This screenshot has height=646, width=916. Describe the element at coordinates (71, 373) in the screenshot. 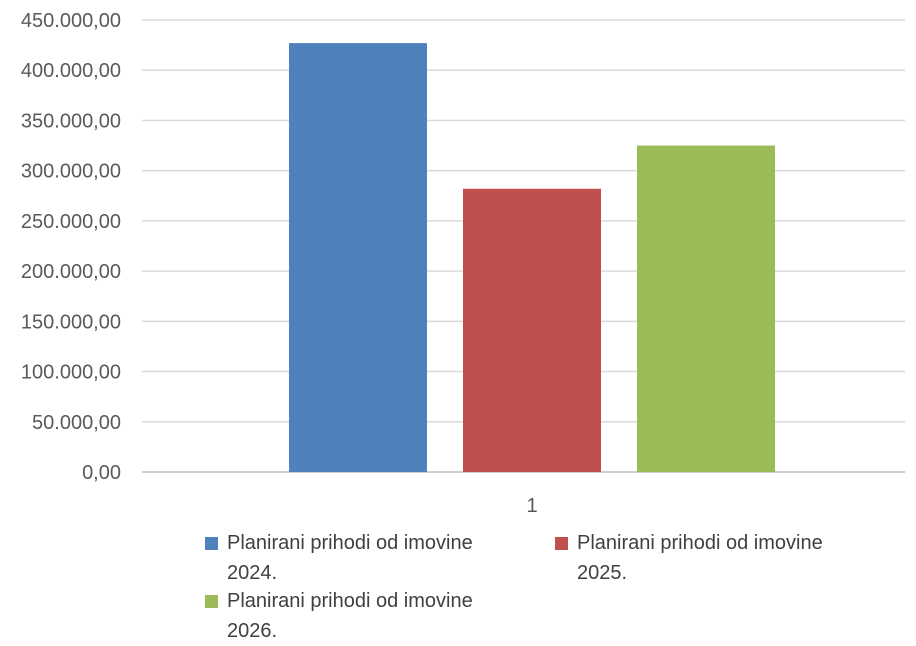

I see `y-tick-label: 100.000,00` at that location.